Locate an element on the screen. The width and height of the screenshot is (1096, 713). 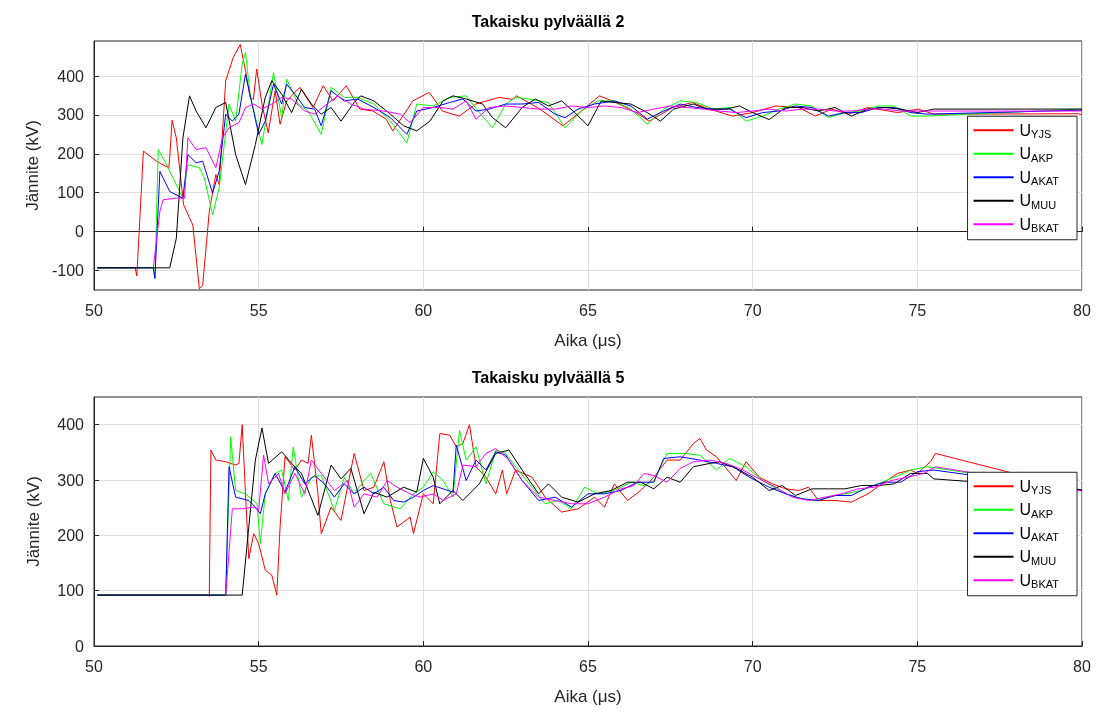
chart-title: Takaisku pylväällä 5 is located at coordinates (548, 377).